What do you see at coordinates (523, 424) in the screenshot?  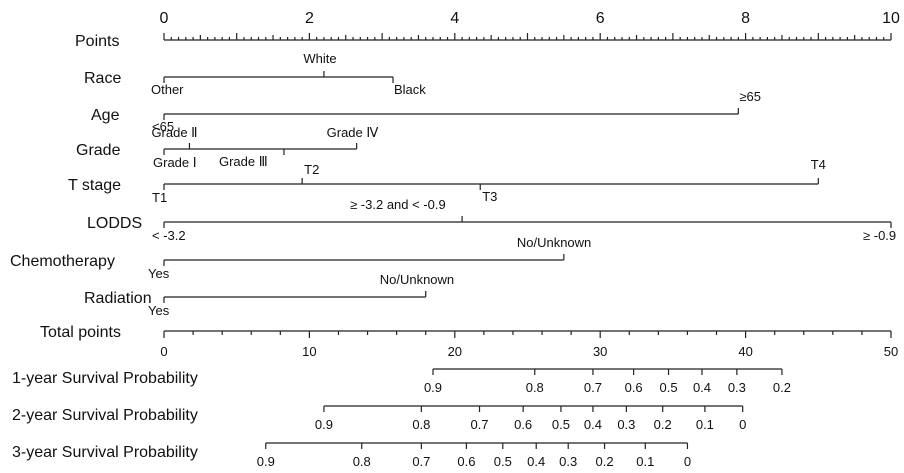 I see `survival-2yr-tick-label: 0.6` at bounding box center [523, 424].